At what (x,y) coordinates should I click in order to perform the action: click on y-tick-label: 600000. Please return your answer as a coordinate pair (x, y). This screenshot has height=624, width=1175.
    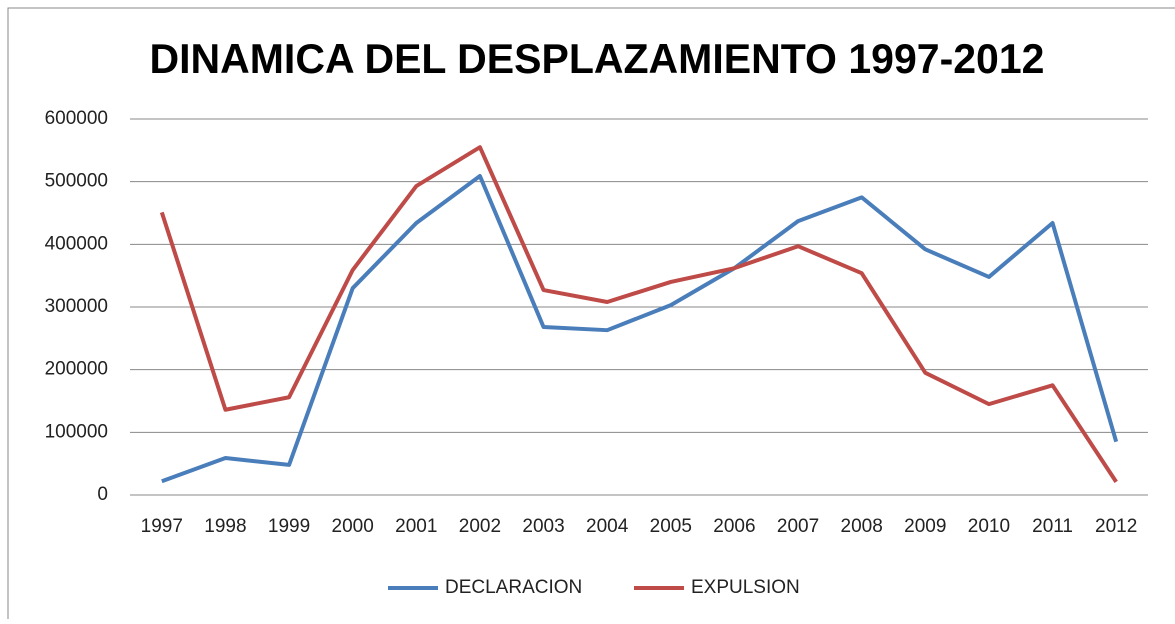
    Looking at the image, I should click on (76, 118).